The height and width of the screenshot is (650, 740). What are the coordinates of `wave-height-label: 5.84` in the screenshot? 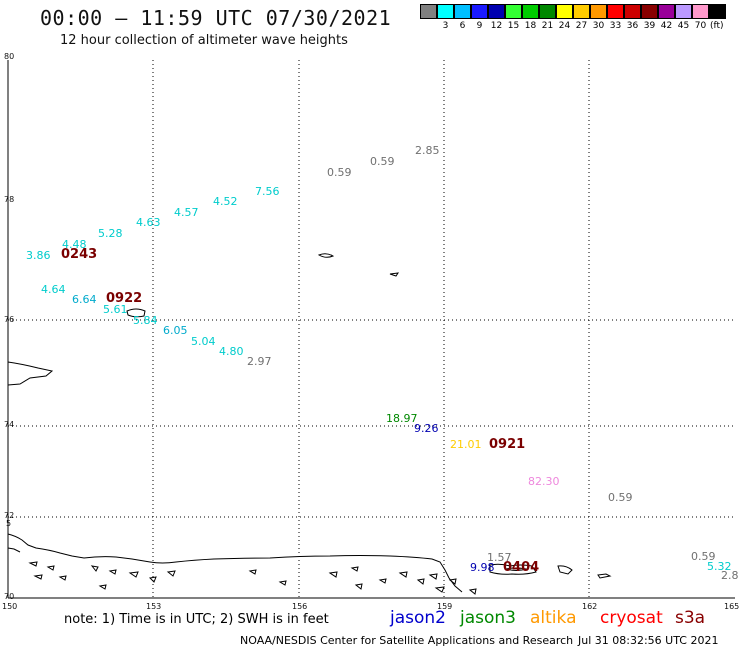 It's located at (145, 320).